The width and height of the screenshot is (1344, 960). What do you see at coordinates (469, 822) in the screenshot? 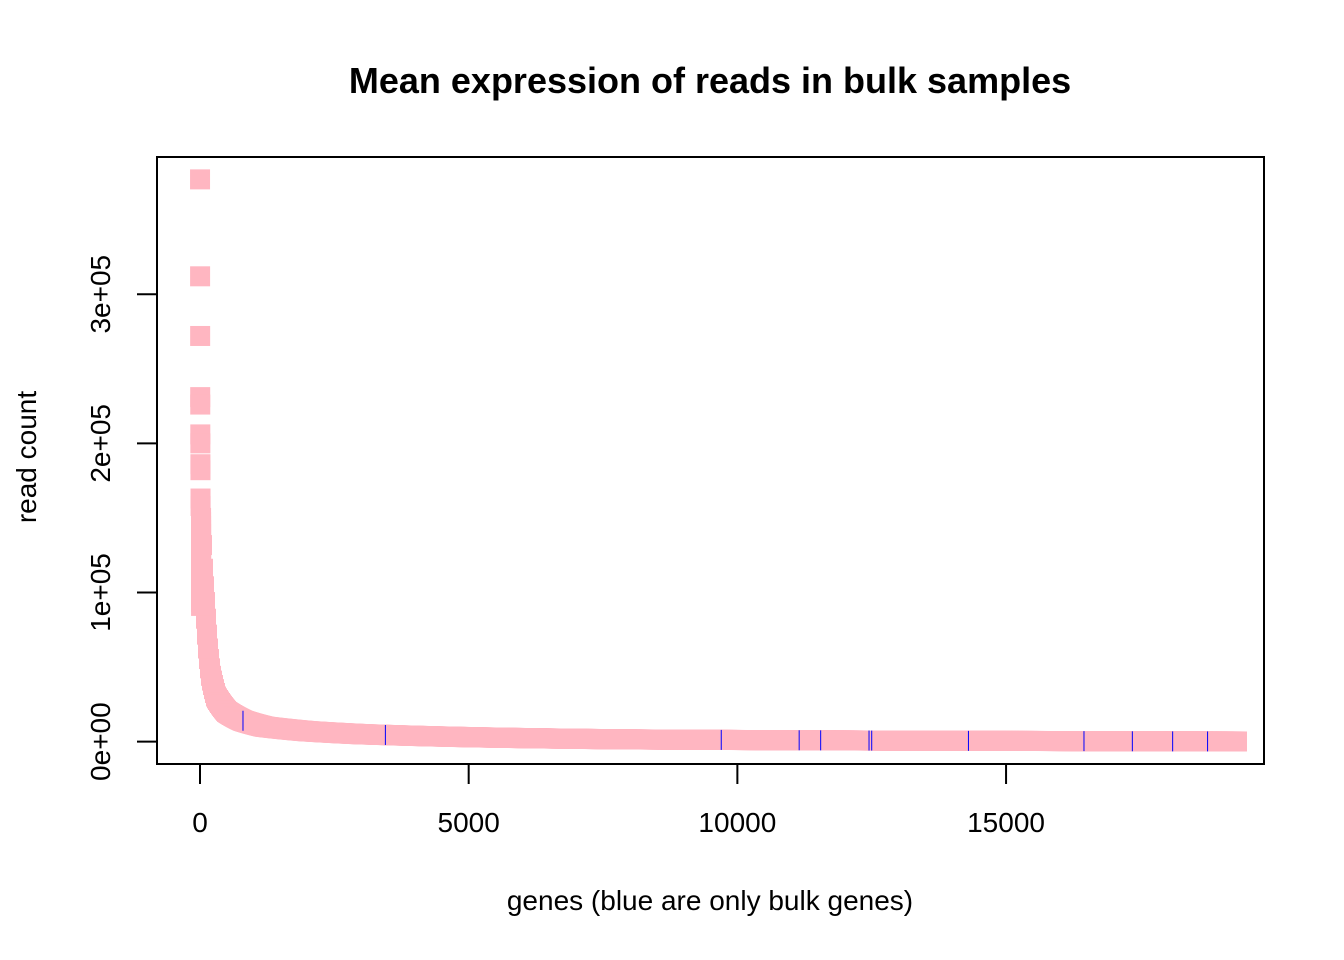
I see `x-tick-label: 5000` at bounding box center [469, 822].